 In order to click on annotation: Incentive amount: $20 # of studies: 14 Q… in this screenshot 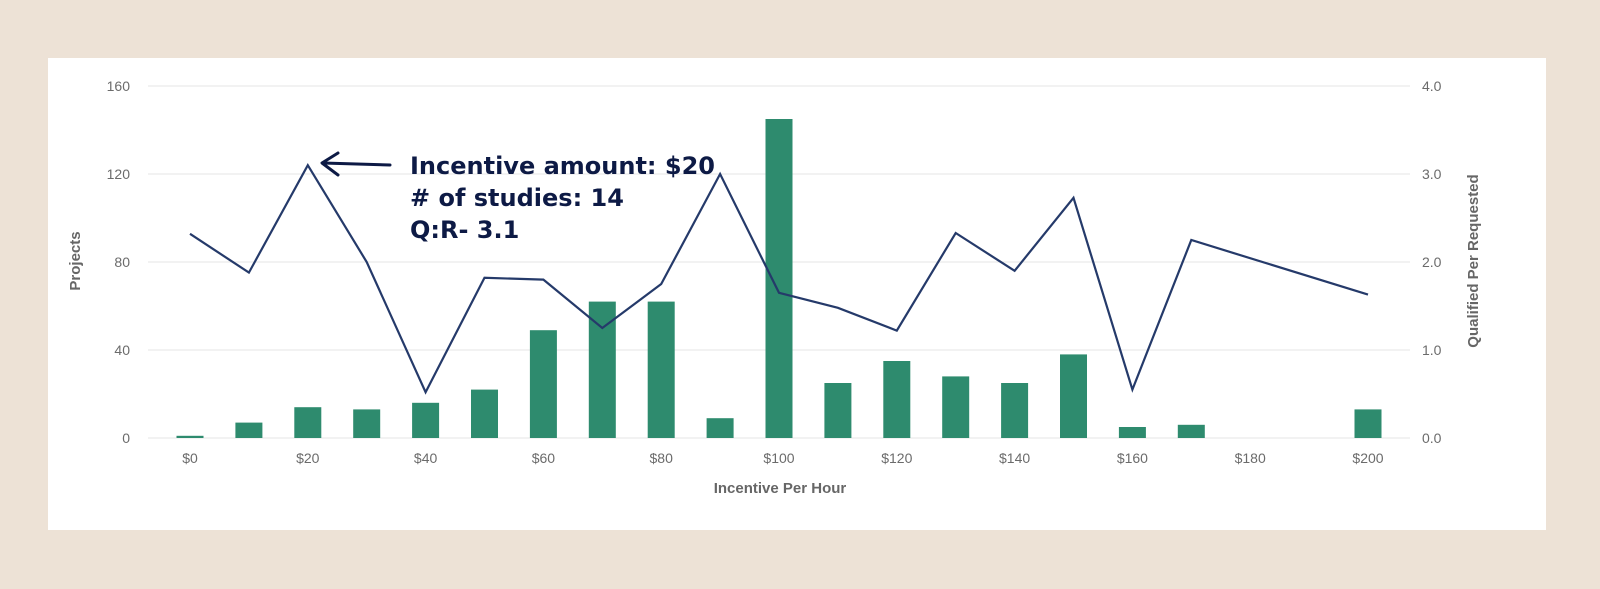, I will do `click(517, 197)`.